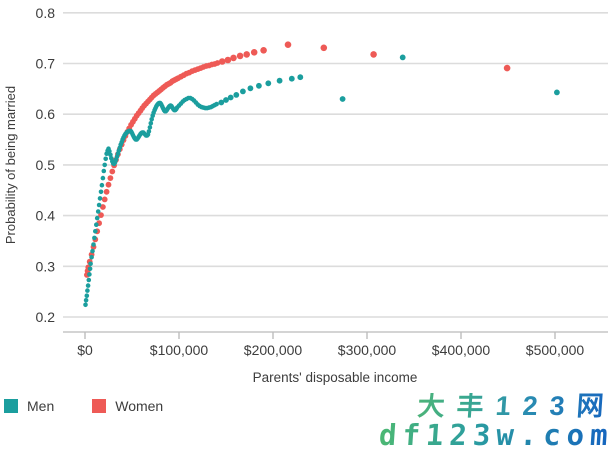 This screenshot has width=615, height=456. I want to click on svg-text: $300,000, so click(367, 350).